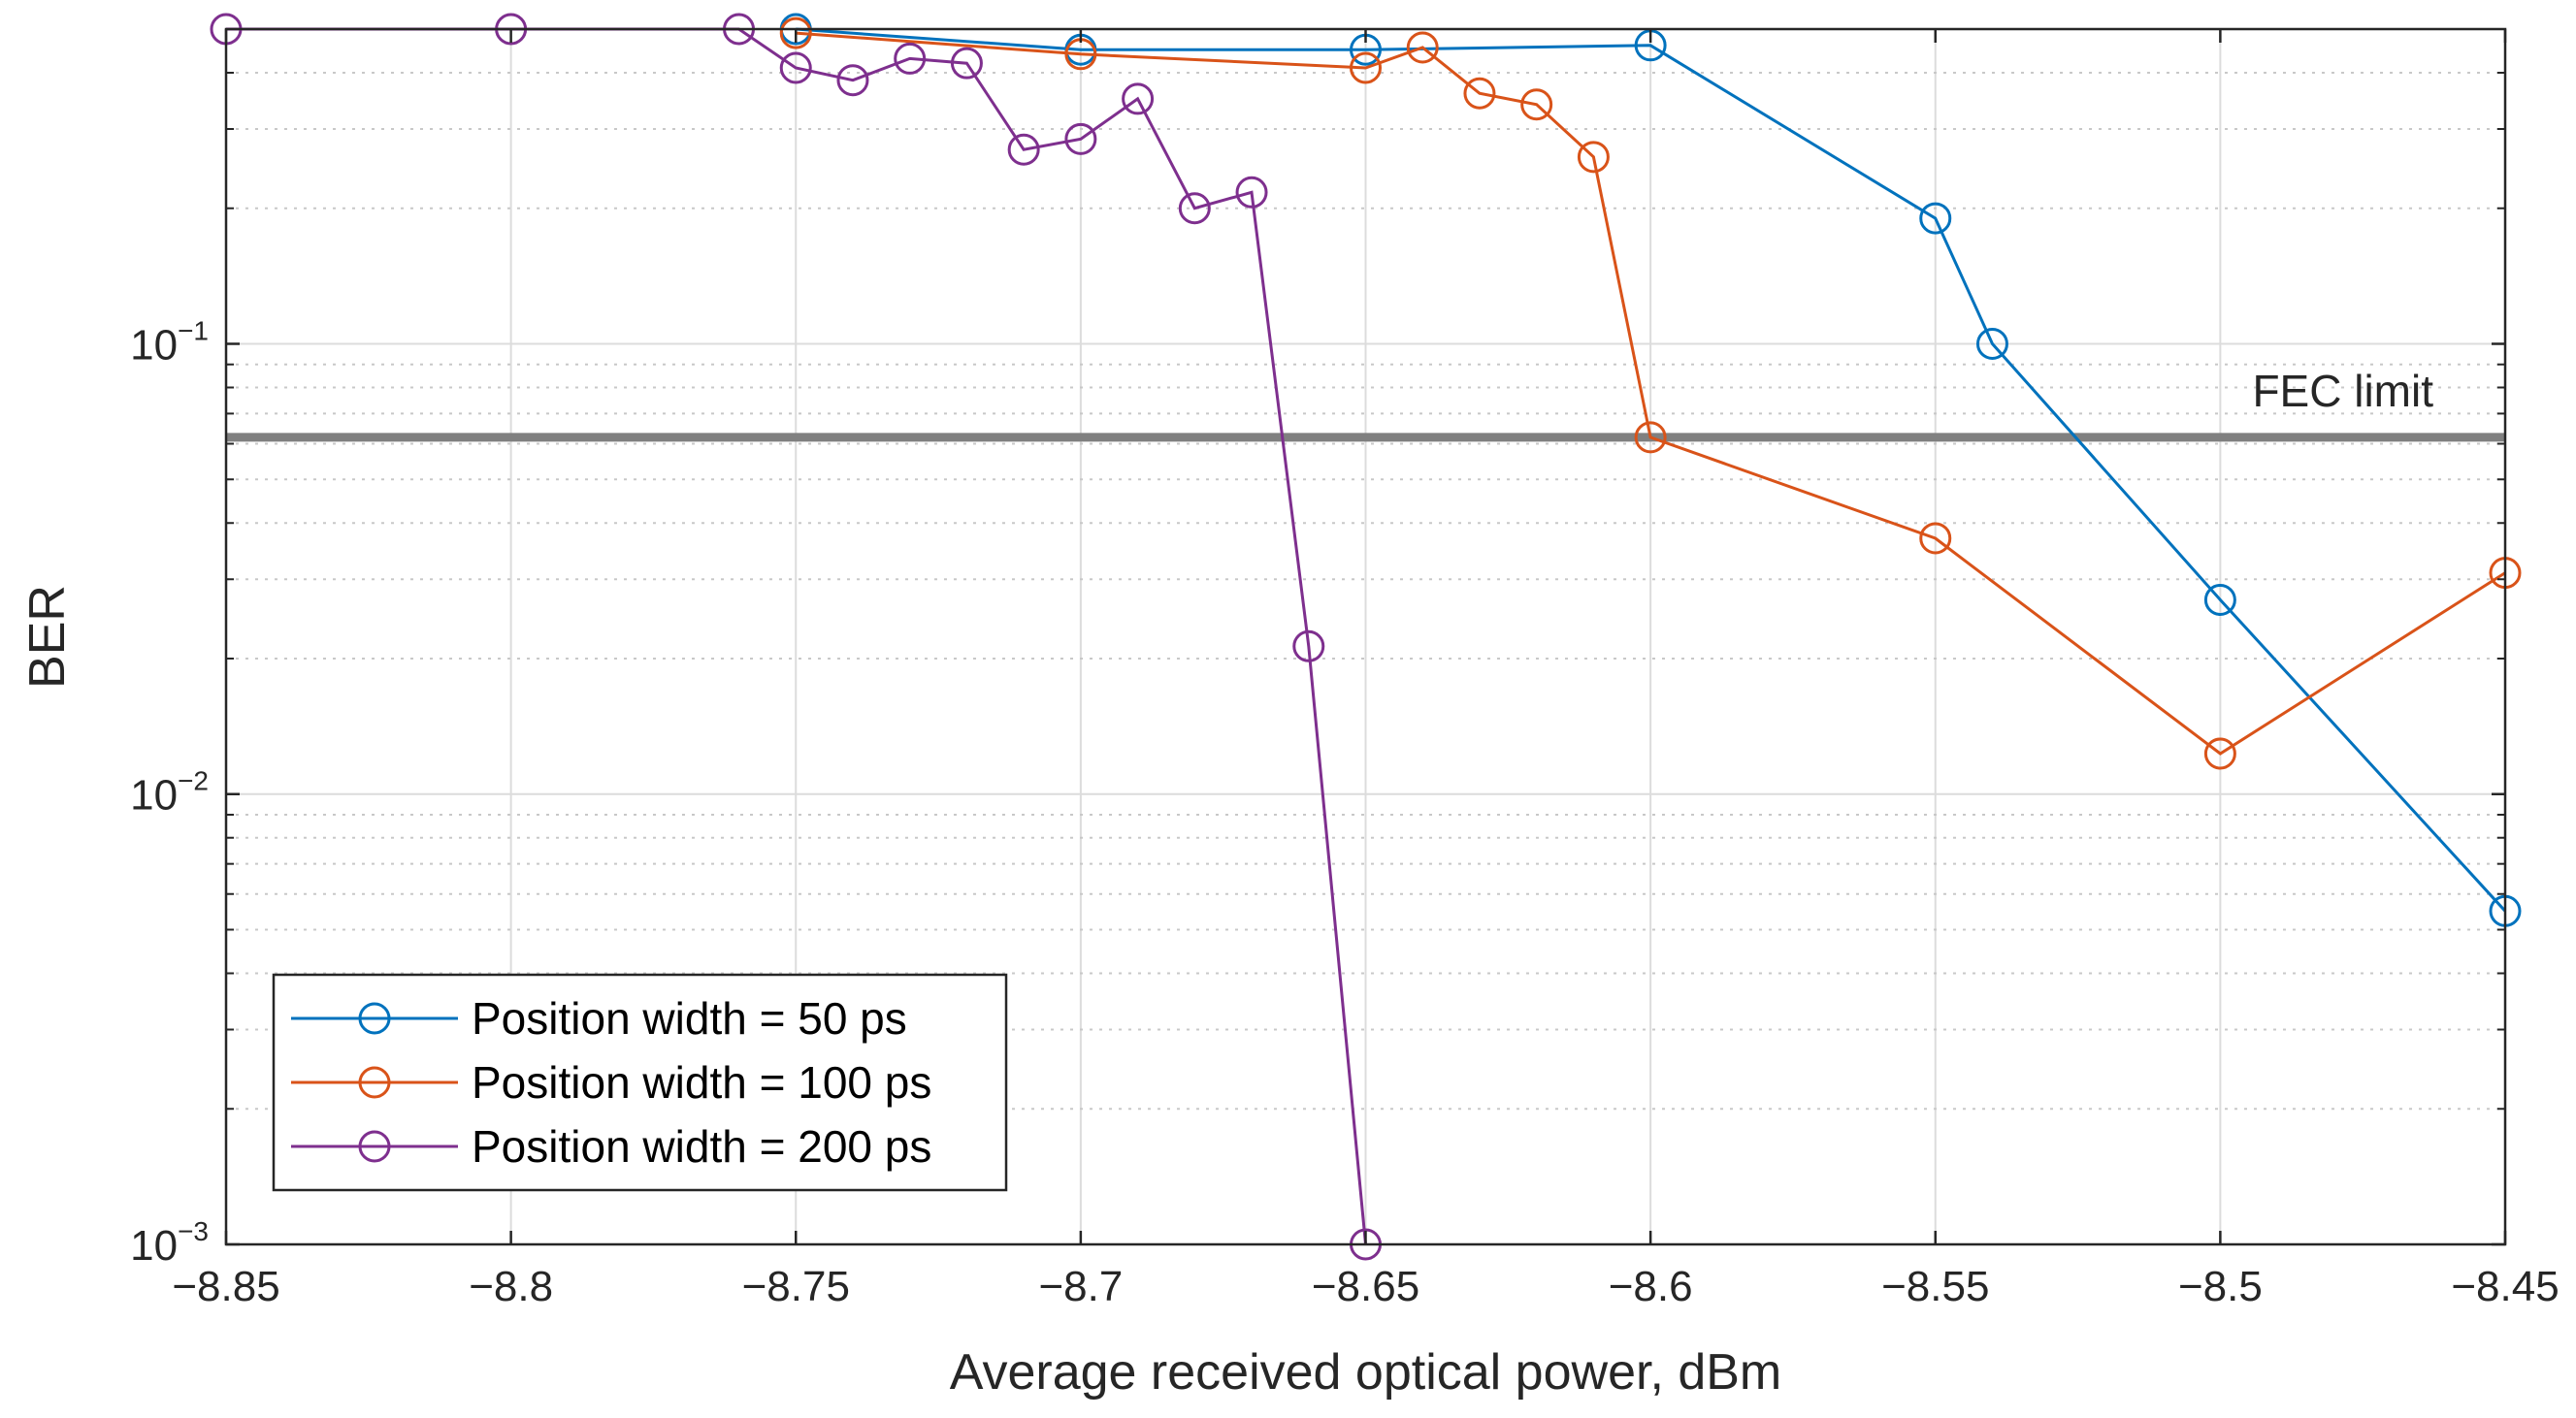 Image resolution: width=2576 pixels, height=1418 pixels. I want to click on y-tick-label: 10⁻¹, so click(169, 342).